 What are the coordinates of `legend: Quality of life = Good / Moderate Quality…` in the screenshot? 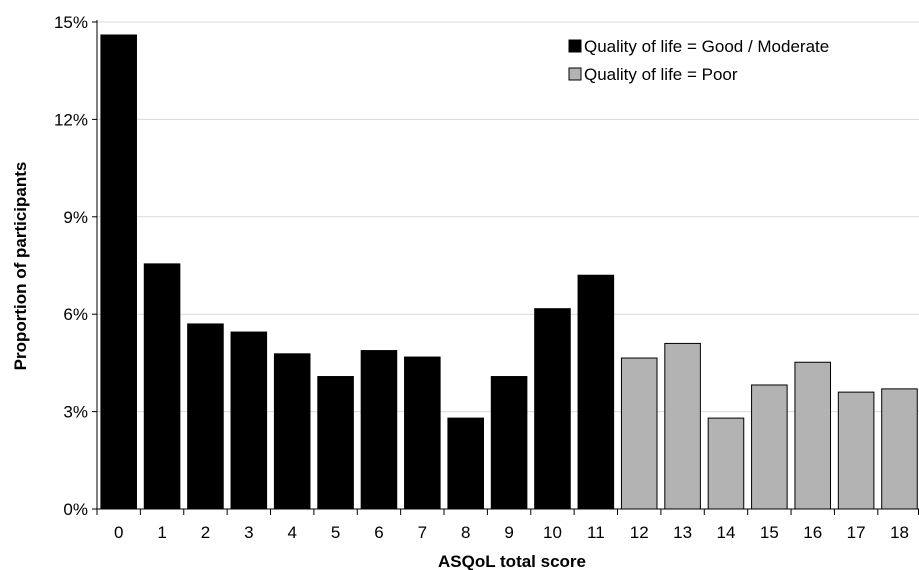 It's located at (698, 60).